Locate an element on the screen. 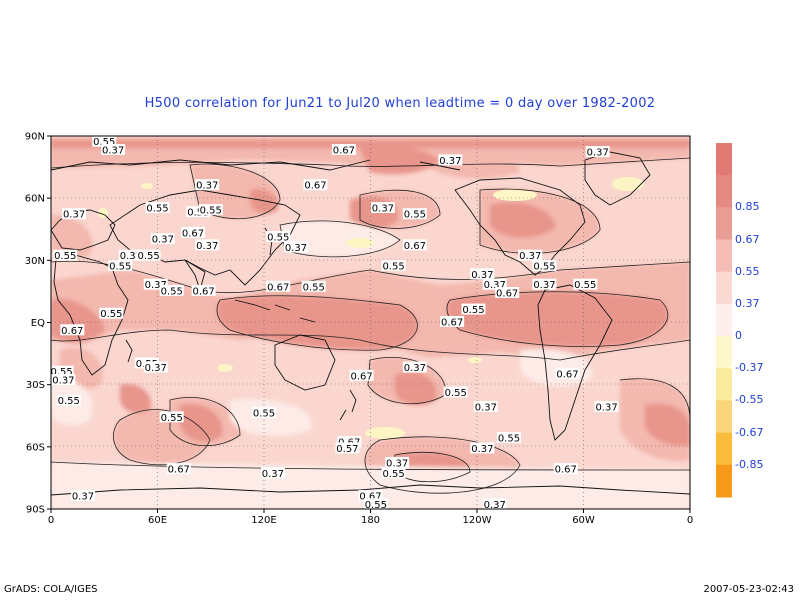 This screenshot has width=800, height=600. colorbar is located at coordinates (724, 320).